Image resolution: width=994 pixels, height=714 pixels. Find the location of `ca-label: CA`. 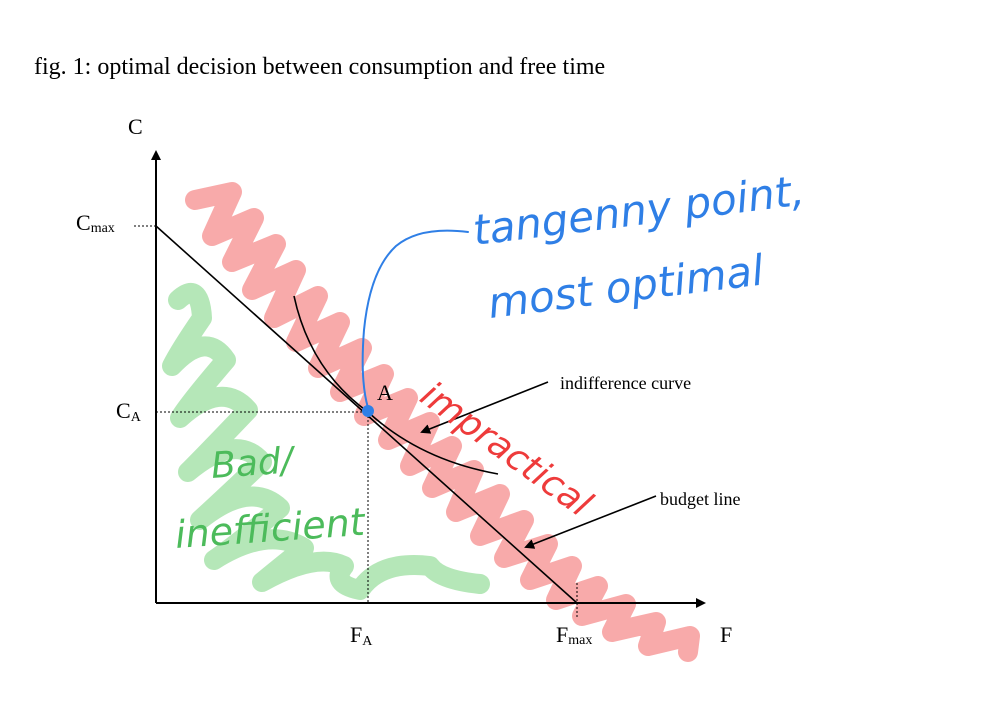

ca-label: CA is located at coordinates (129, 411).